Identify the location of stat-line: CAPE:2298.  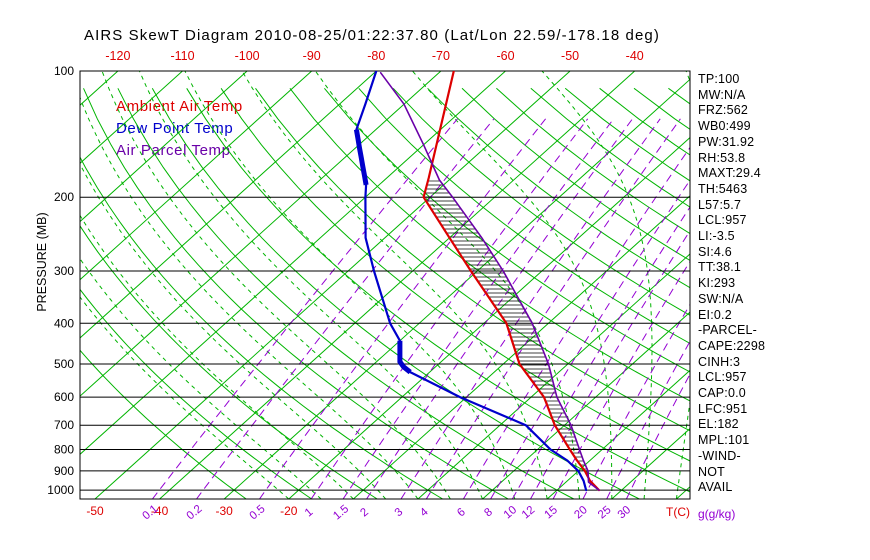
(732, 345).